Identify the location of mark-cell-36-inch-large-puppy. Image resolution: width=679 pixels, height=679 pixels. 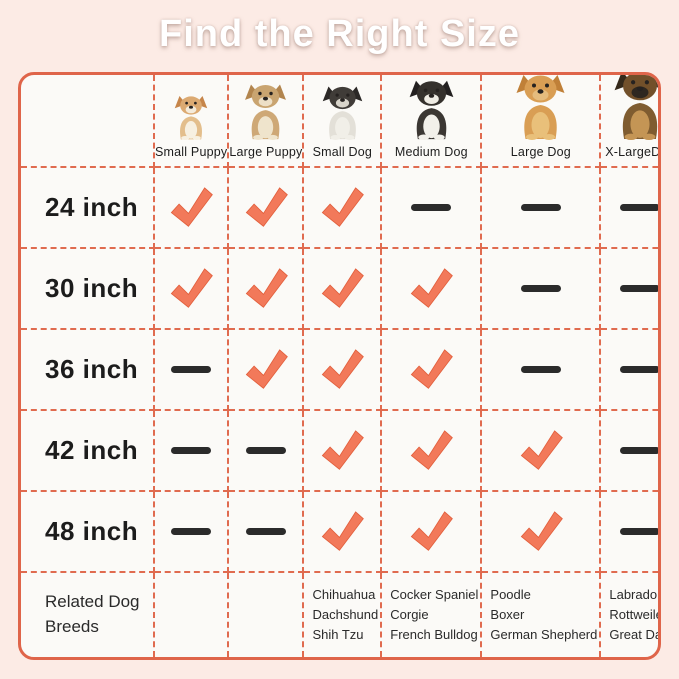
(267, 370).